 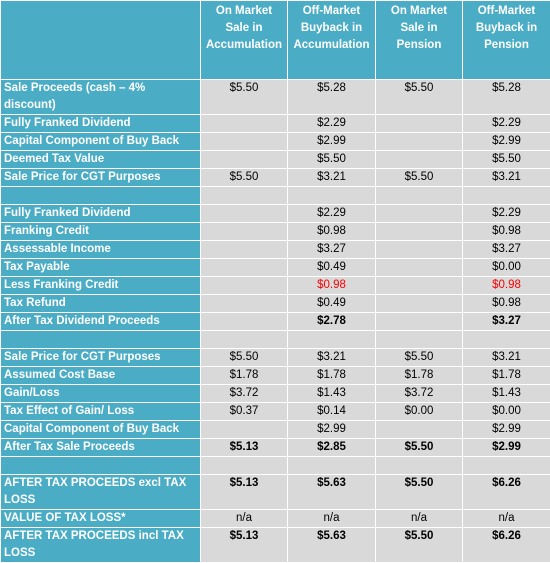 What do you see at coordinates (506, 40) in the screenshot?
I see `column-header: Off-Market Buyback in Pension` at bounding box center [506, 40].